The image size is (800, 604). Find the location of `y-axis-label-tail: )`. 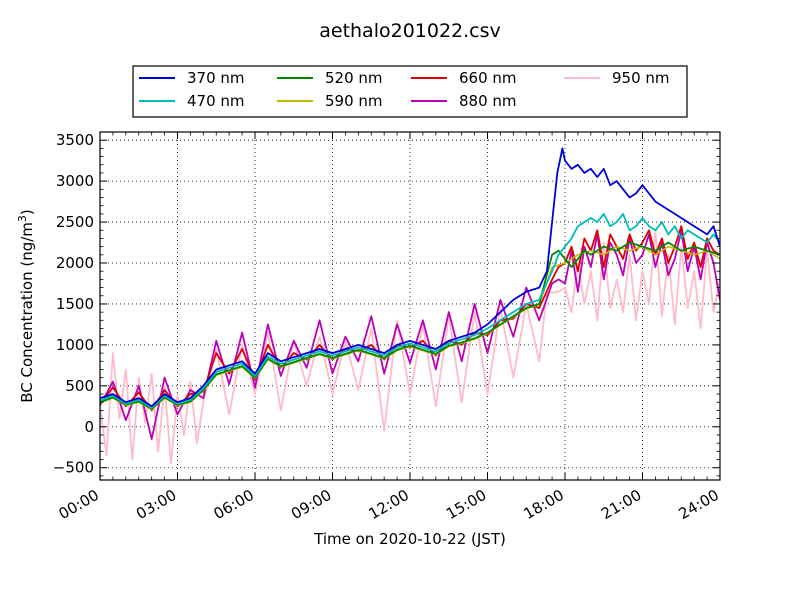

y-axis-label-tail: ) is located at coordinates (27, 212).